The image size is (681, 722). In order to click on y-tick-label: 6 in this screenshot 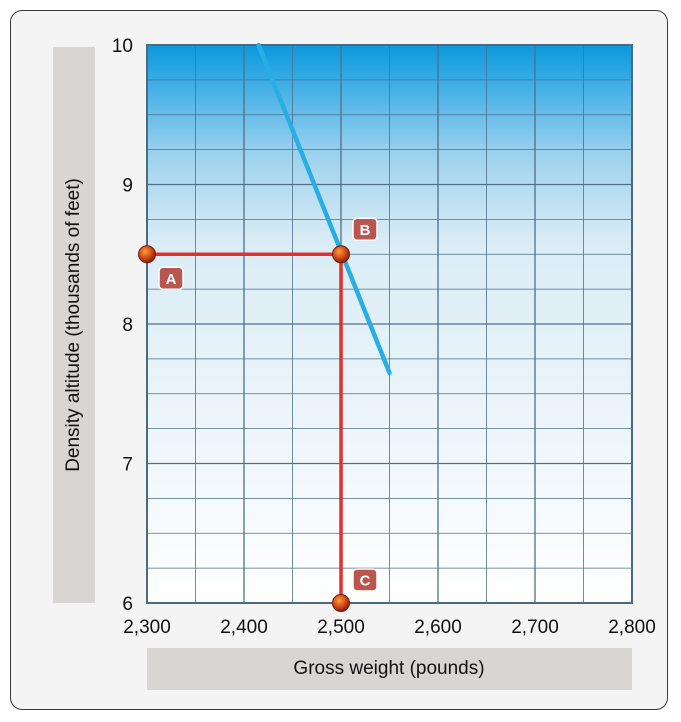, I will do `click(127, 604)`.